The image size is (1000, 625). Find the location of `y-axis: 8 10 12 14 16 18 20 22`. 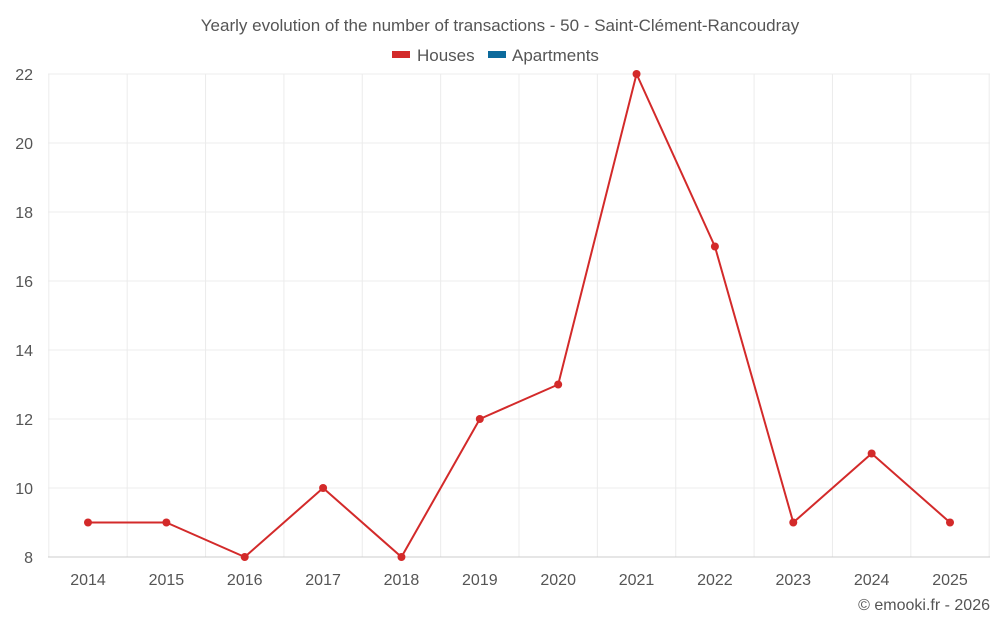

y-axis: 8 10 12 14 16 18 20 22 is located at coordinates (24, 317).